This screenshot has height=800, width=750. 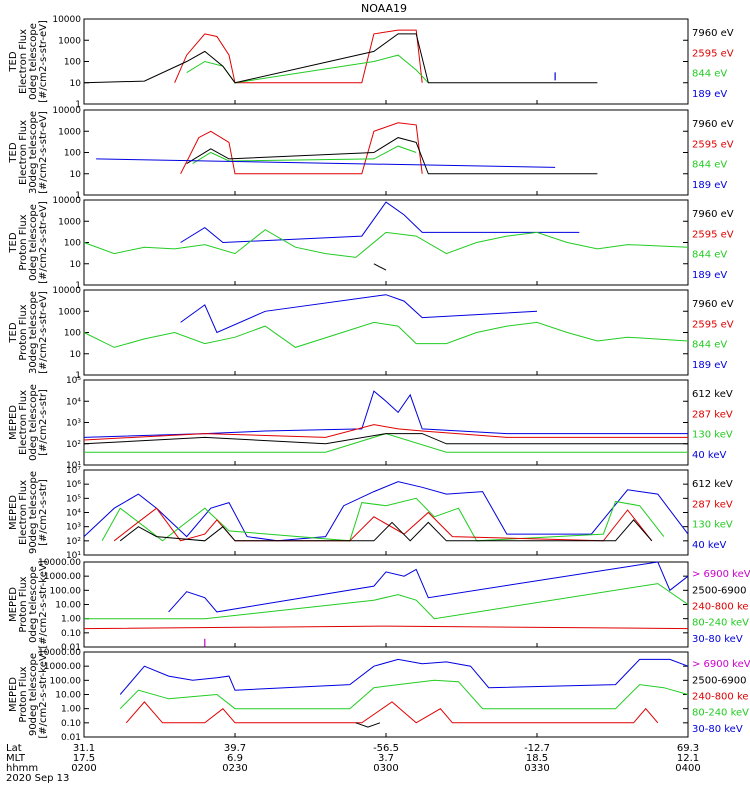 I want to click on y-axis-label: [#/cm2-s-str], so click(x=43, y=512).